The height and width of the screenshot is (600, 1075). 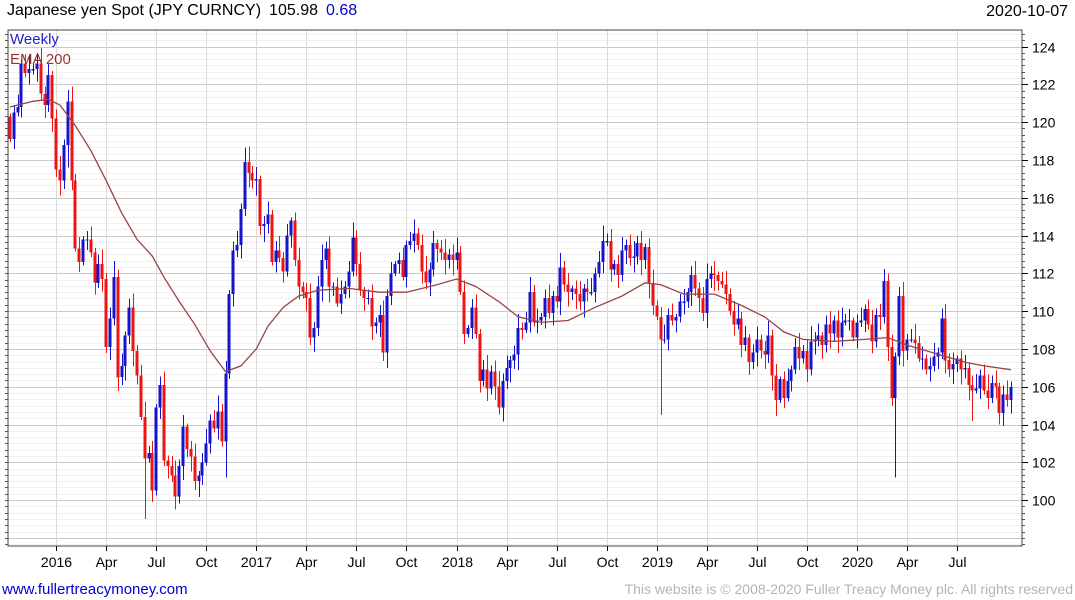 I want to click on x-axis-label: 2020, so click(x=857, y=562).